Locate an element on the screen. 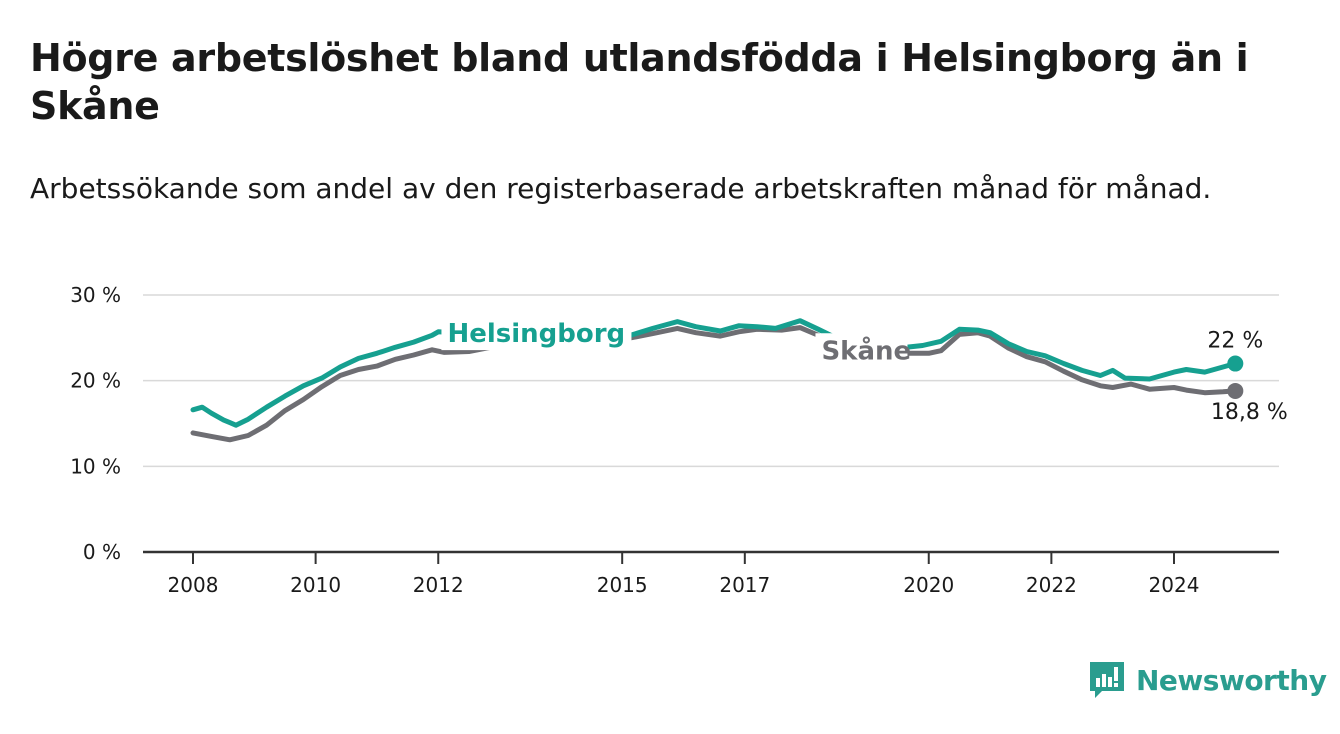 Image resolution: width=1340 pixels, height=734 pixels. x-tick-label: 2020 is located at coordinates (928, 585).